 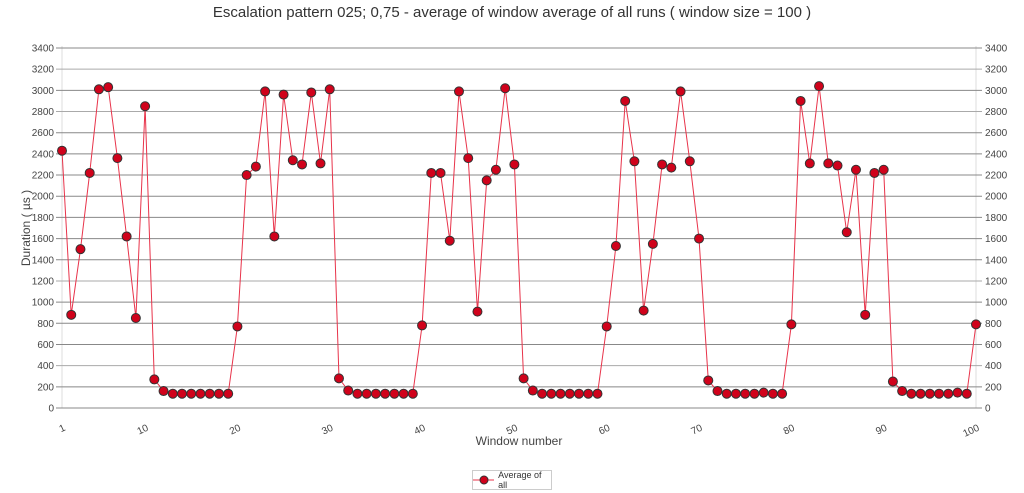 I want to click on y-tick-label-right: 1800, so click(x=996, y=218).